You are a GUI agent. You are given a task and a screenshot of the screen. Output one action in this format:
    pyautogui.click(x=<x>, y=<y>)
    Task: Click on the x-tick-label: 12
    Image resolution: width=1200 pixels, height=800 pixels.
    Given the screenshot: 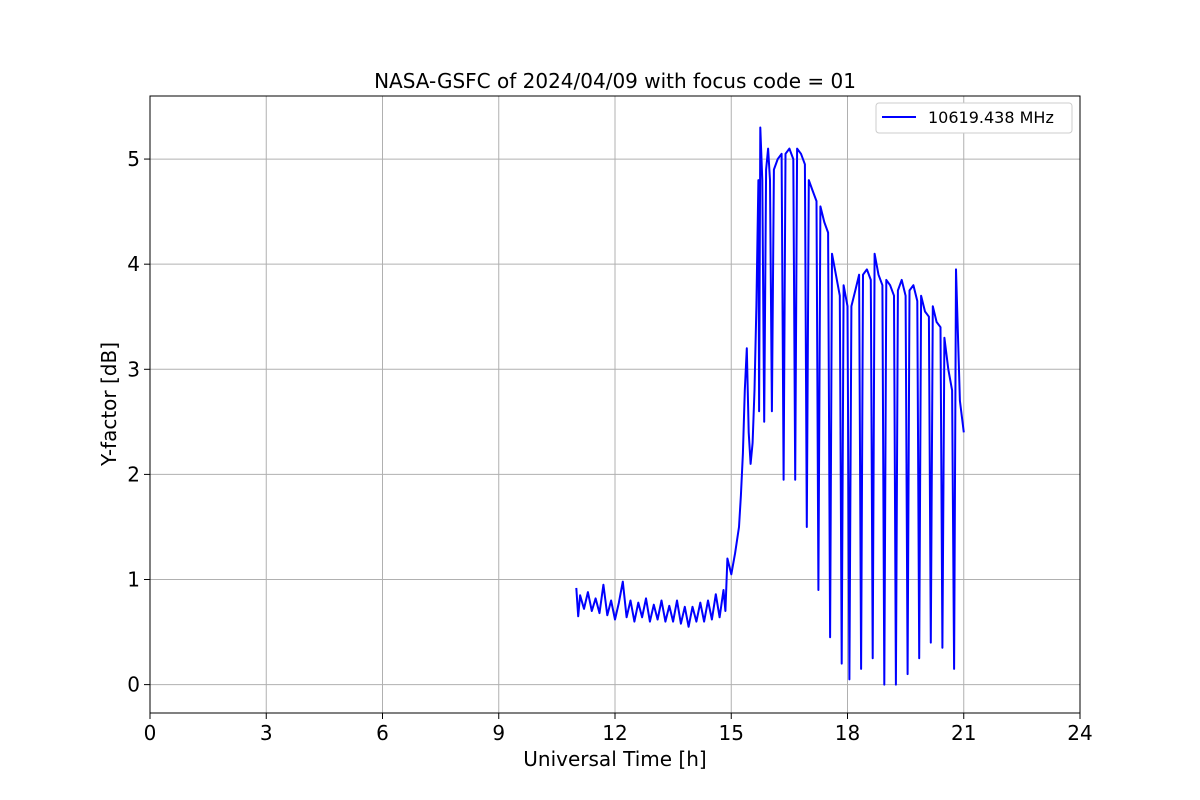 What is the action you would take?
    pyautogui.click(x=614, y=733)
    